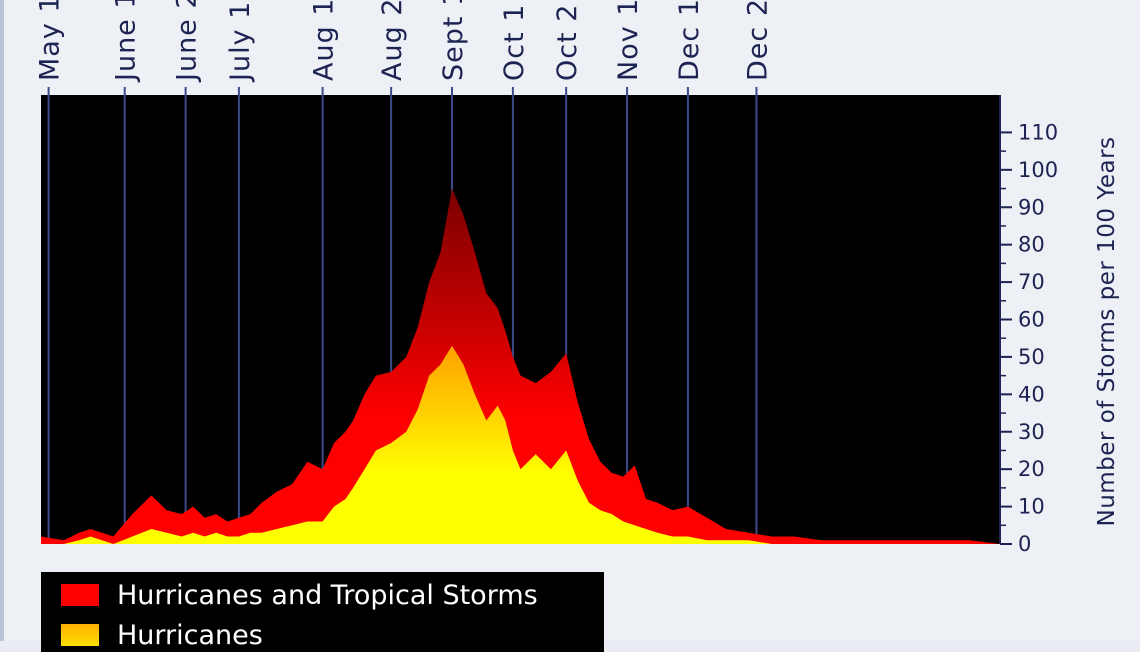 The width and height of the screenshot is (1140, 652). I want to click on x-tick-label: Dec 2, so click(757, 40).